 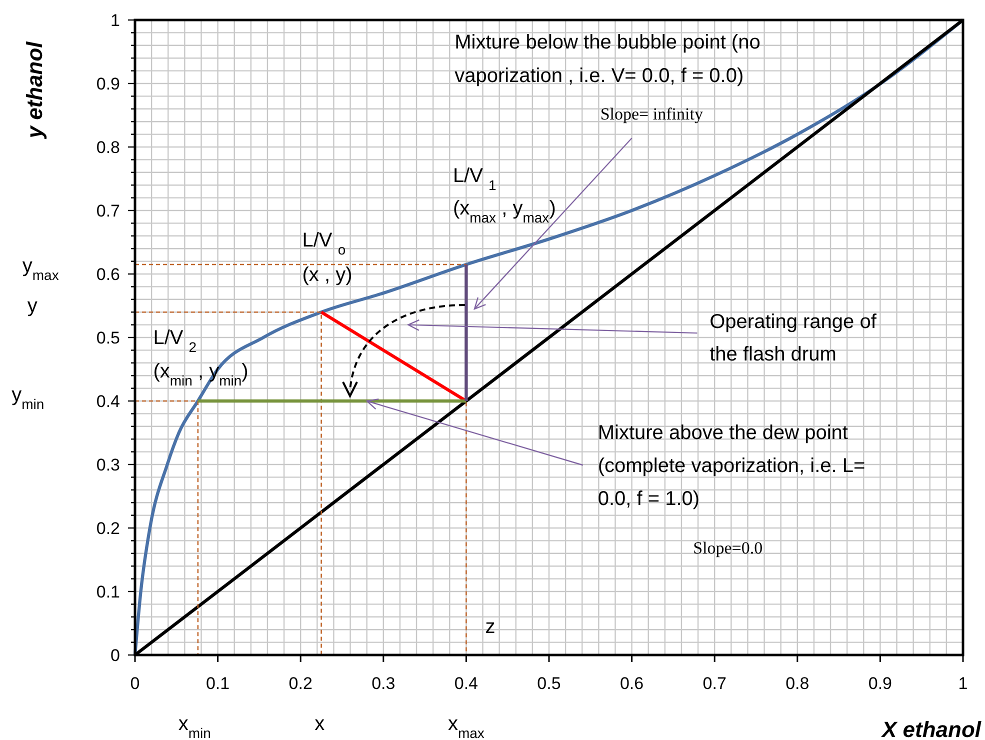 I want to click on annotation: Mixture below the bubble point (no, so click(x=607, y=43).